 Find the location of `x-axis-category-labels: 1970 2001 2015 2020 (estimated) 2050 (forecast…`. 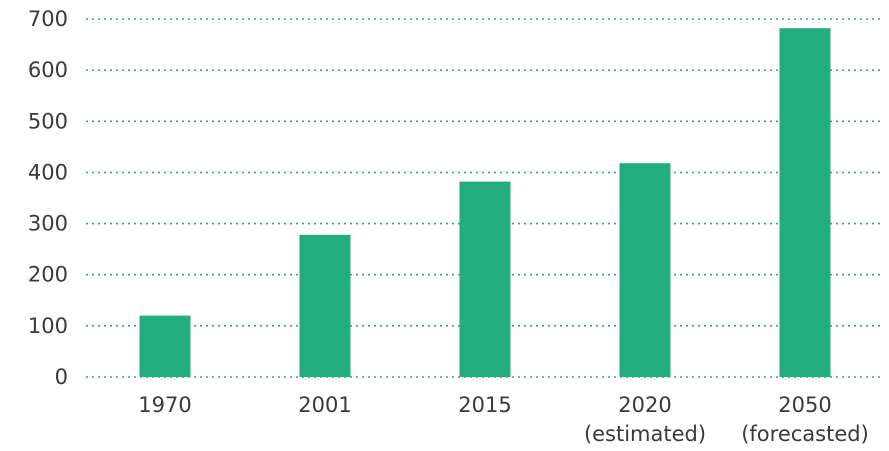

x-axis-category-labels: 1970 2001 2015 2020 (estimated) 2050 (forecast… is located at coordinates (503, 419).